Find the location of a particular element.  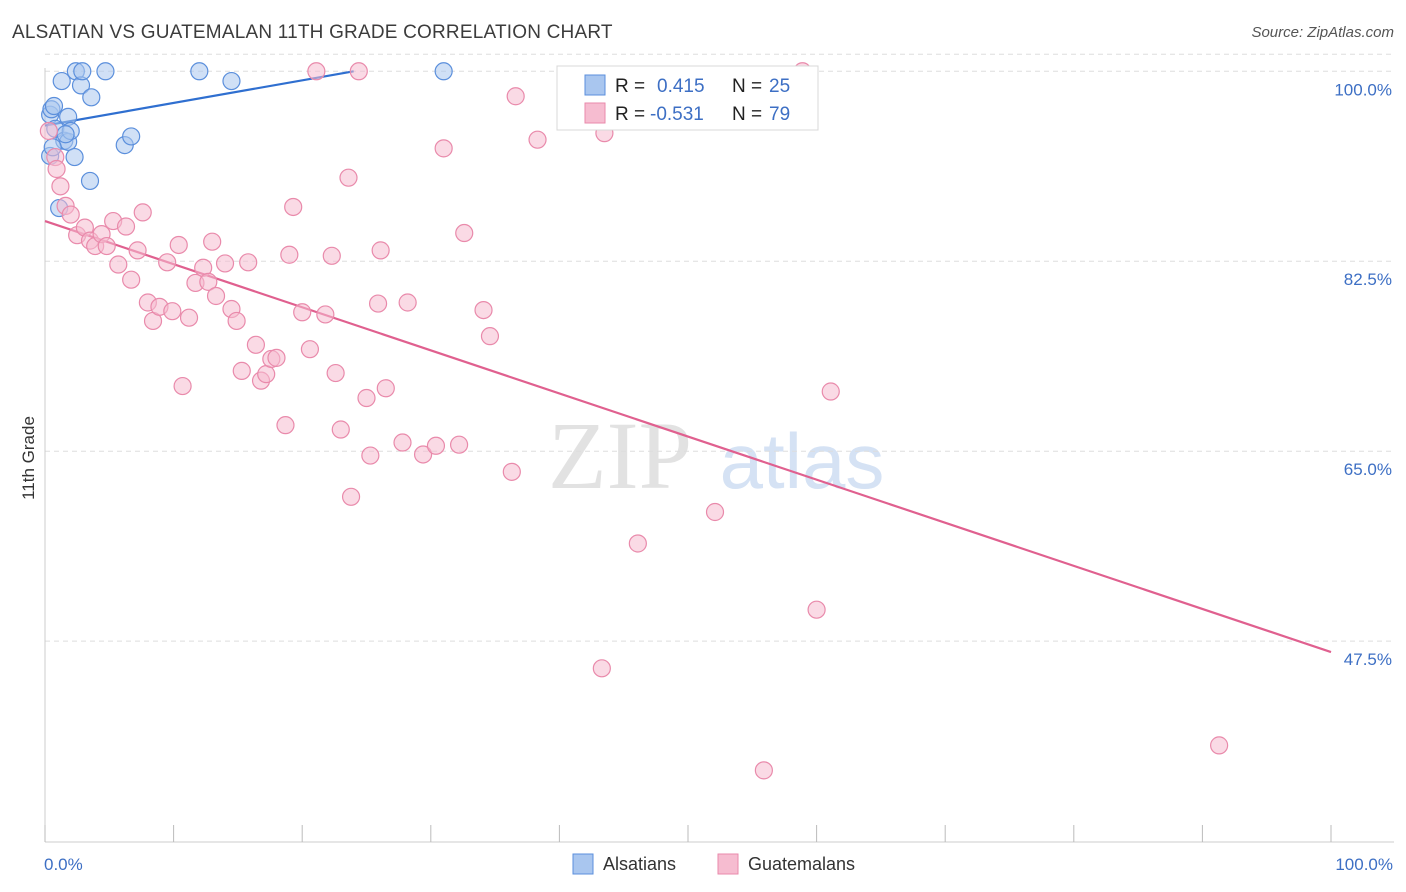

legend-n-value-pink: 79 is located at coordinates (779, 114).